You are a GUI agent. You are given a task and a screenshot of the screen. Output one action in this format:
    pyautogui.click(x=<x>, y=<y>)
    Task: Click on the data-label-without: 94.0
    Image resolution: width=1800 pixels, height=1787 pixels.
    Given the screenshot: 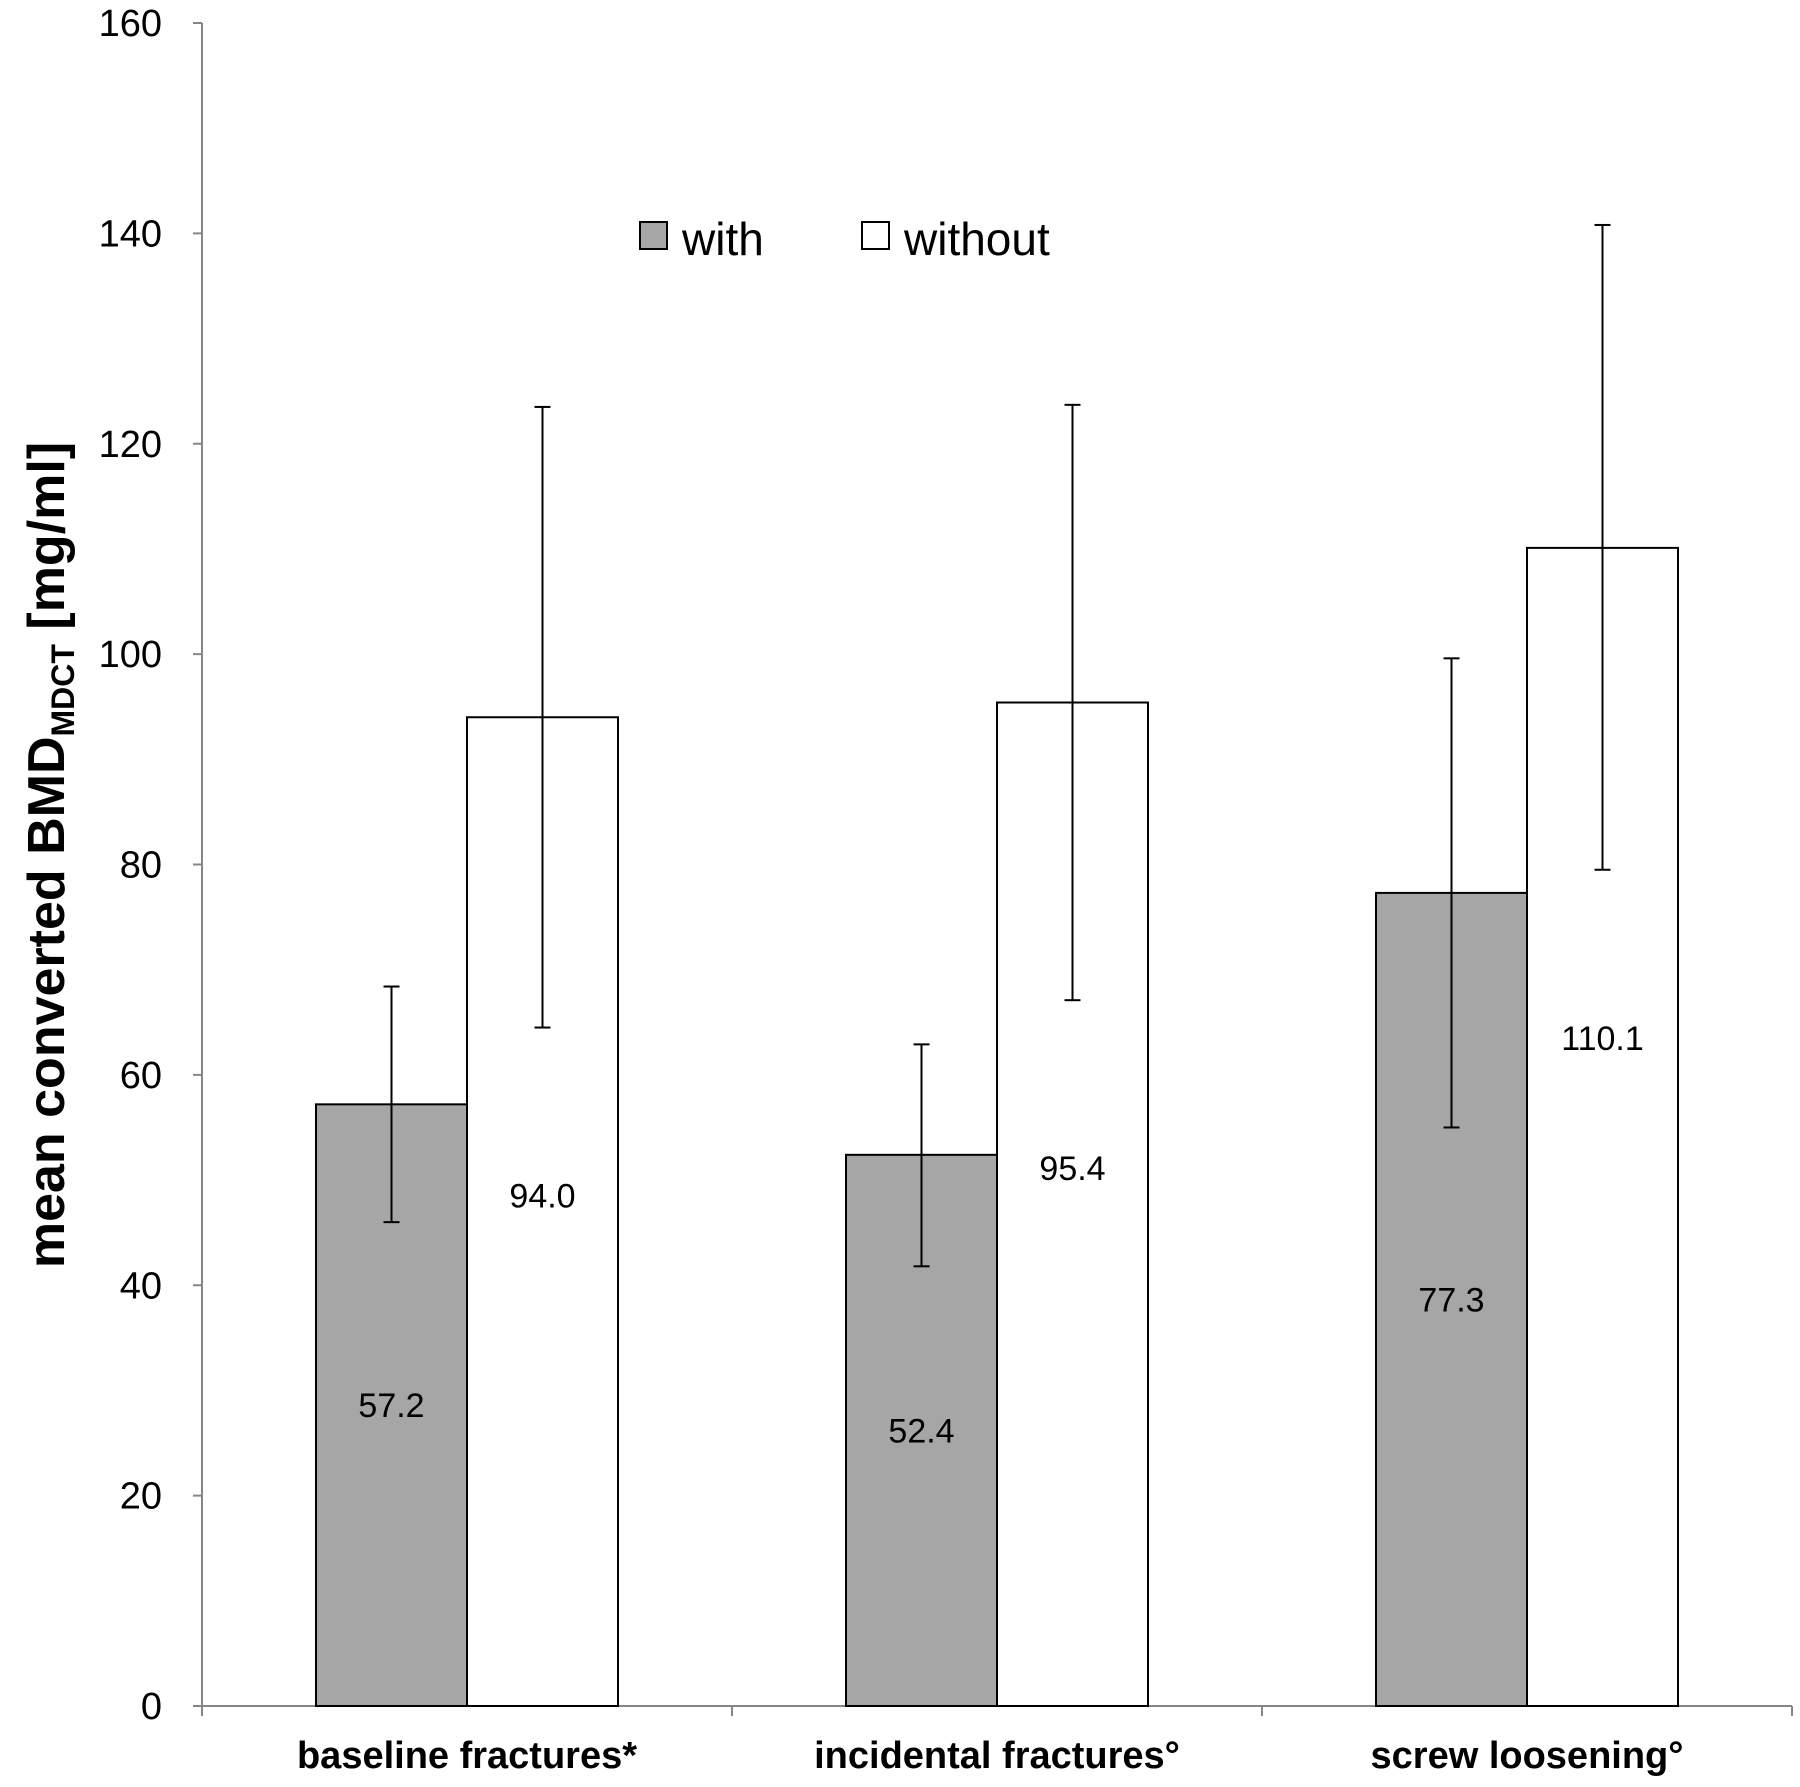 What is the action you would take?
    pyautogui.click(x=542, y=1197)
    